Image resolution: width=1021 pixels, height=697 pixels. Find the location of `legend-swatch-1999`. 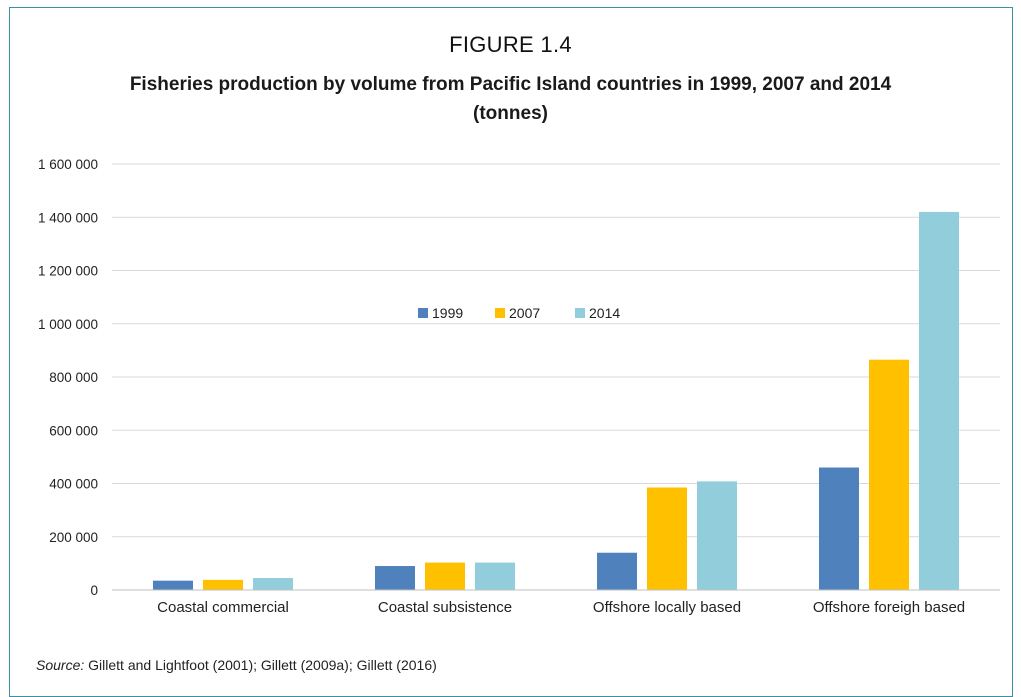

legend-swatch-1999 is located at coordinates (423, 313).